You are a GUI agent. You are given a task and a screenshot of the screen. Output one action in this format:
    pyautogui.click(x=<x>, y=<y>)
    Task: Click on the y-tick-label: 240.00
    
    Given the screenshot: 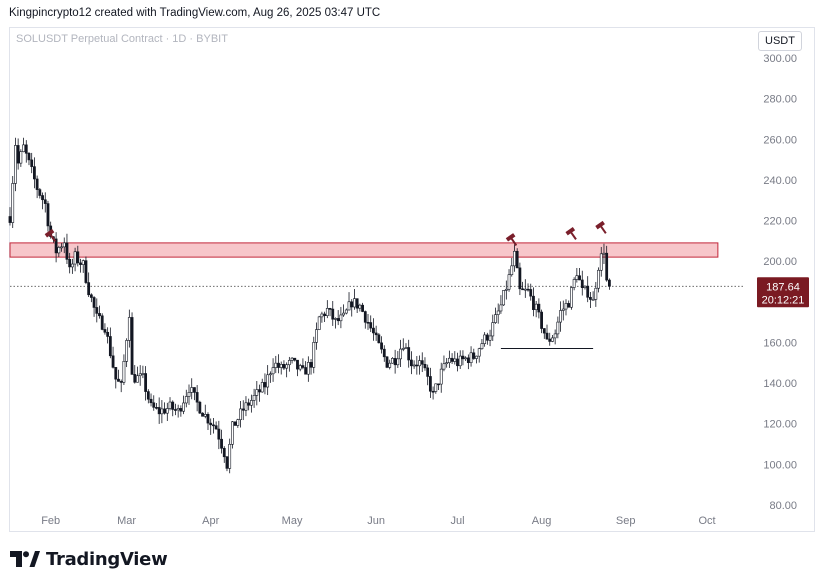 What is the action you would take?
    pyautogui.click(x=780, y=181)
    